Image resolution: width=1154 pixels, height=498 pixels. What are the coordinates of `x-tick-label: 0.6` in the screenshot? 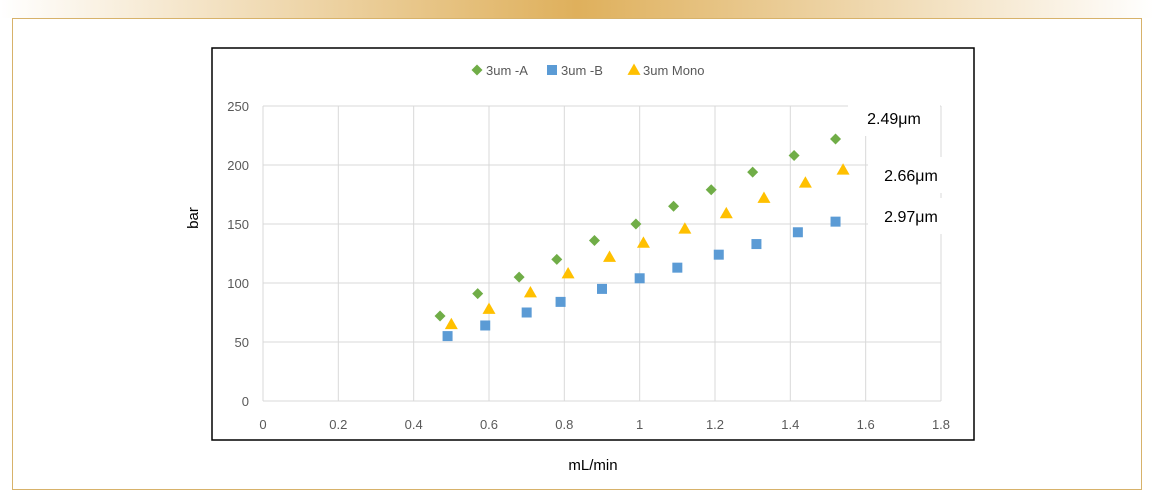 It's located at (489, 424).